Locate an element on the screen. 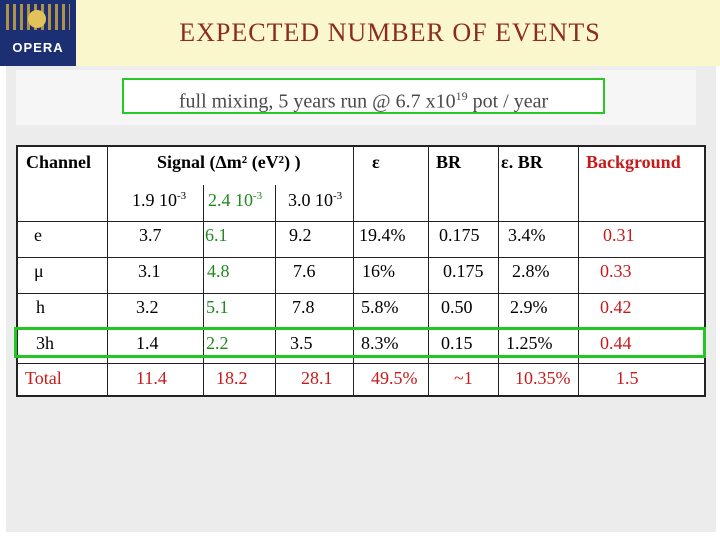  subtitle-text-end: pot / year is located at coordinates (508, 101).